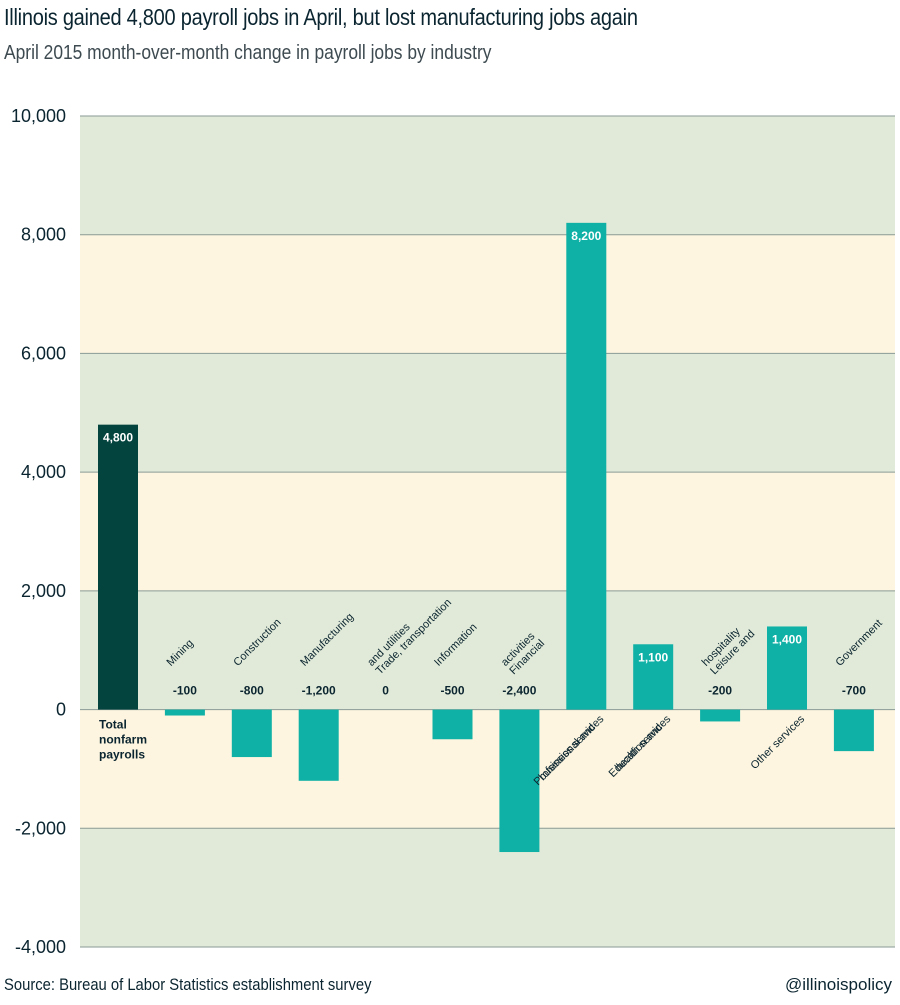  What do you see at coordinates (43, 353) in the screenshot?
I see `y-tick-label: 6,000` at bounding box center [43, 353].